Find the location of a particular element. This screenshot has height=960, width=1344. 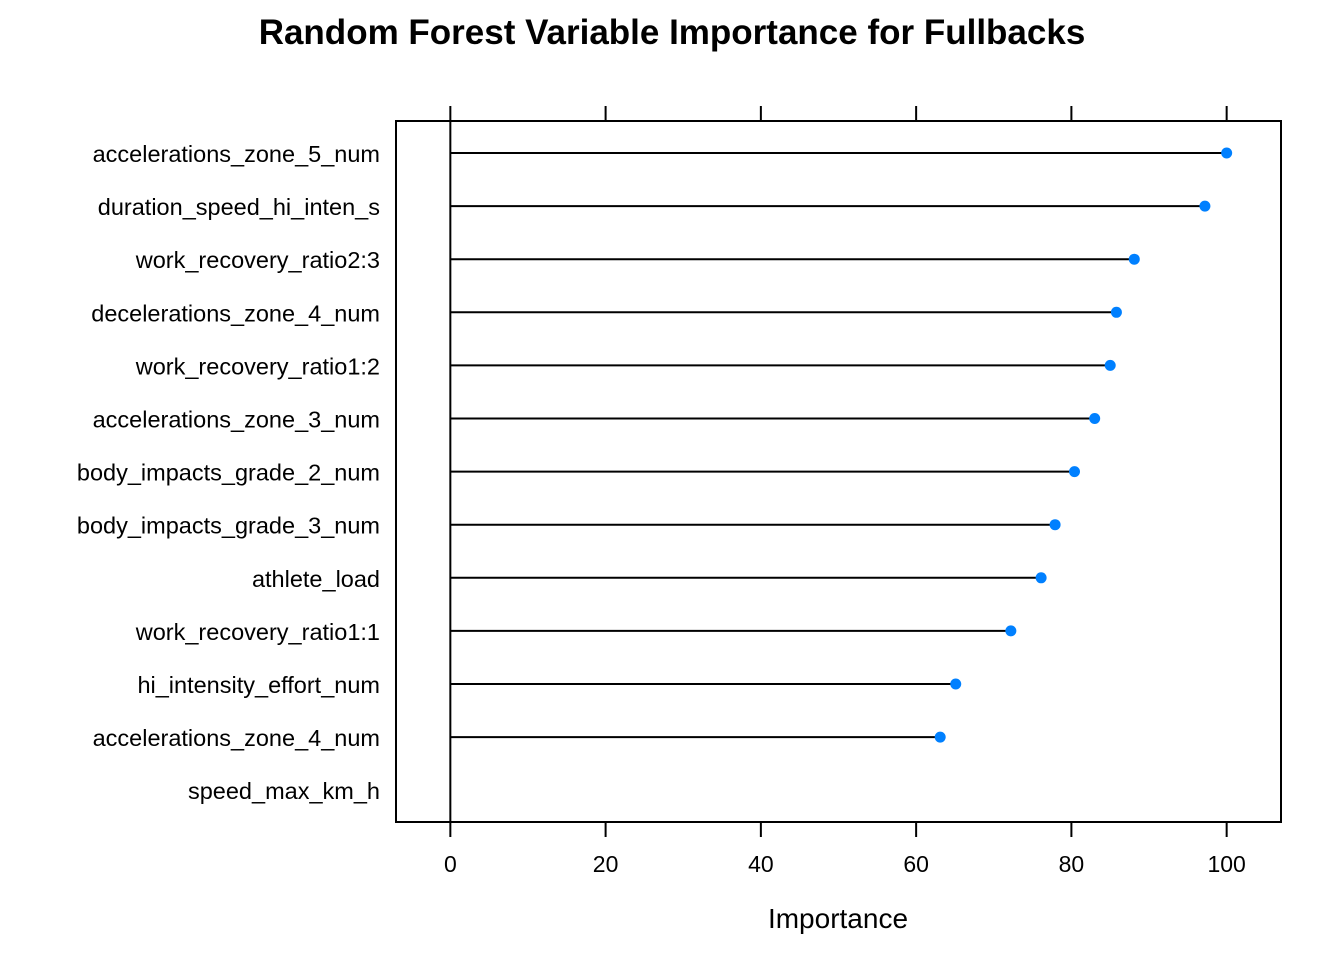

x-tick-label: 0 is located at coordinates (450, 864).